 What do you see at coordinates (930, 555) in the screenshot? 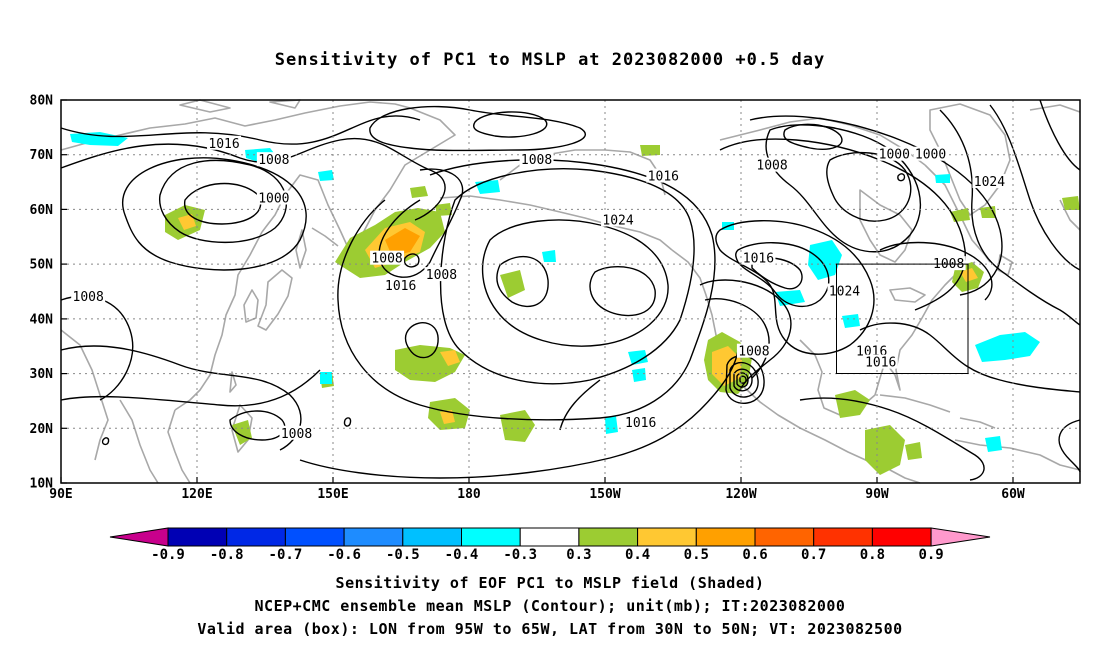
I see `colorbar-label: 0.9` at bounding box center [930, 555].